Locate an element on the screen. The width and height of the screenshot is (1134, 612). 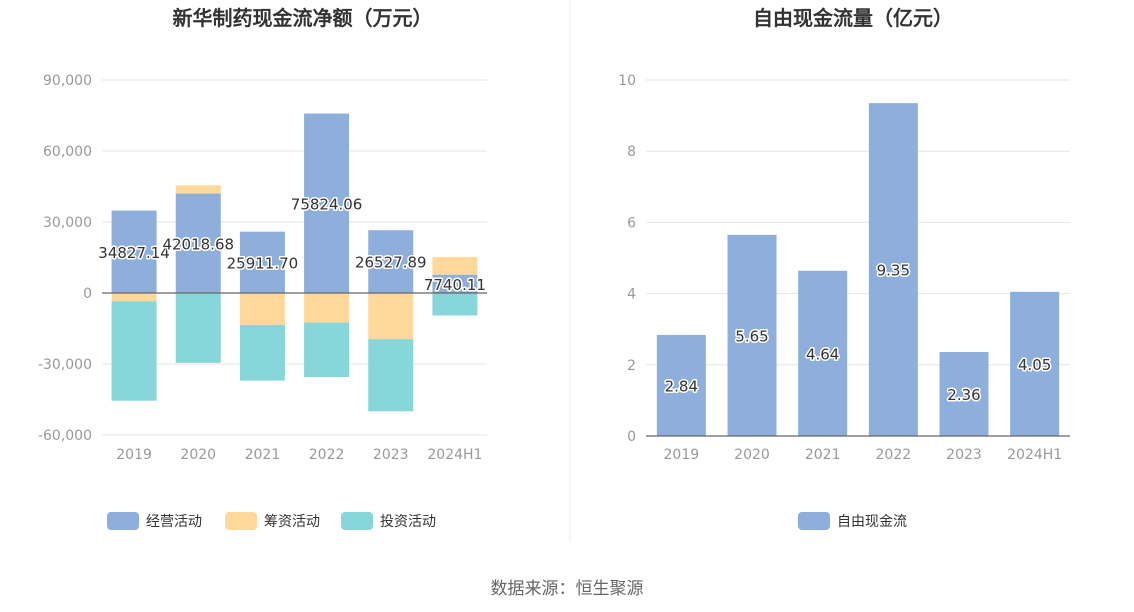
data-label: 34827.14 is located at coordinates (134, 253).